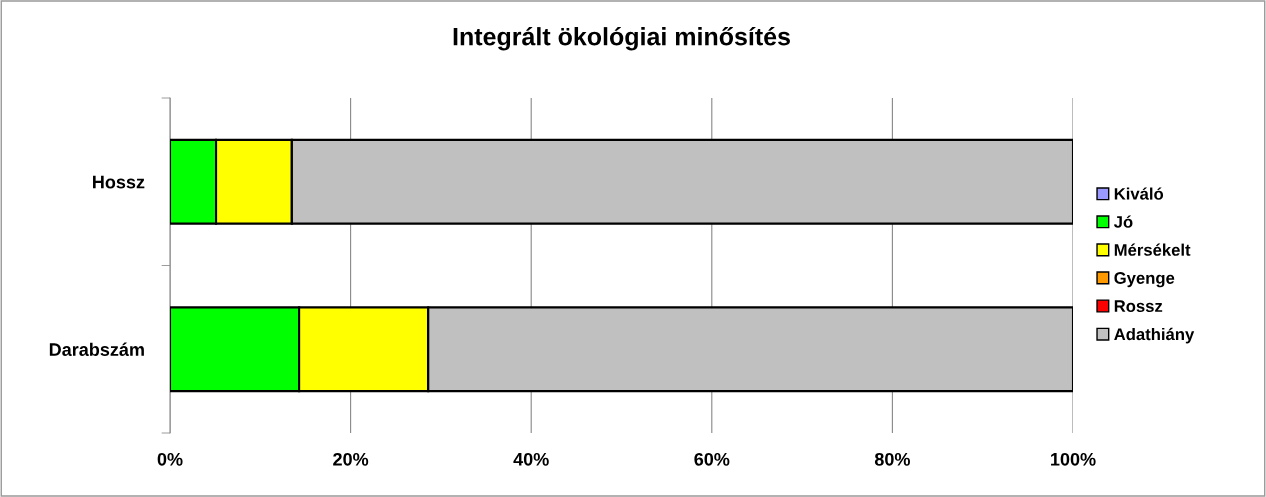  I want to click on legend-label: Mérsékelt, so click(1152, 249).